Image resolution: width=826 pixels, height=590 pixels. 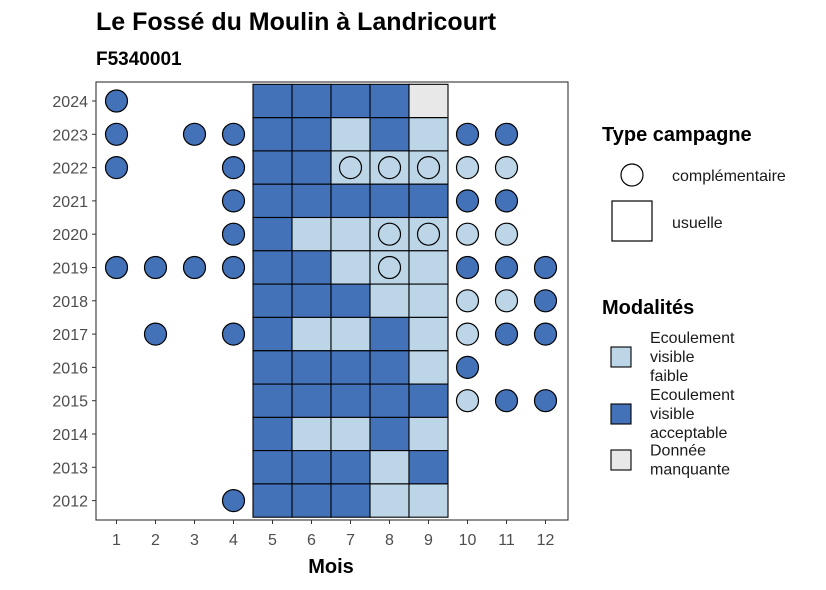 I want to click on y-tick-label: 2021, so click(x=70, y=202).